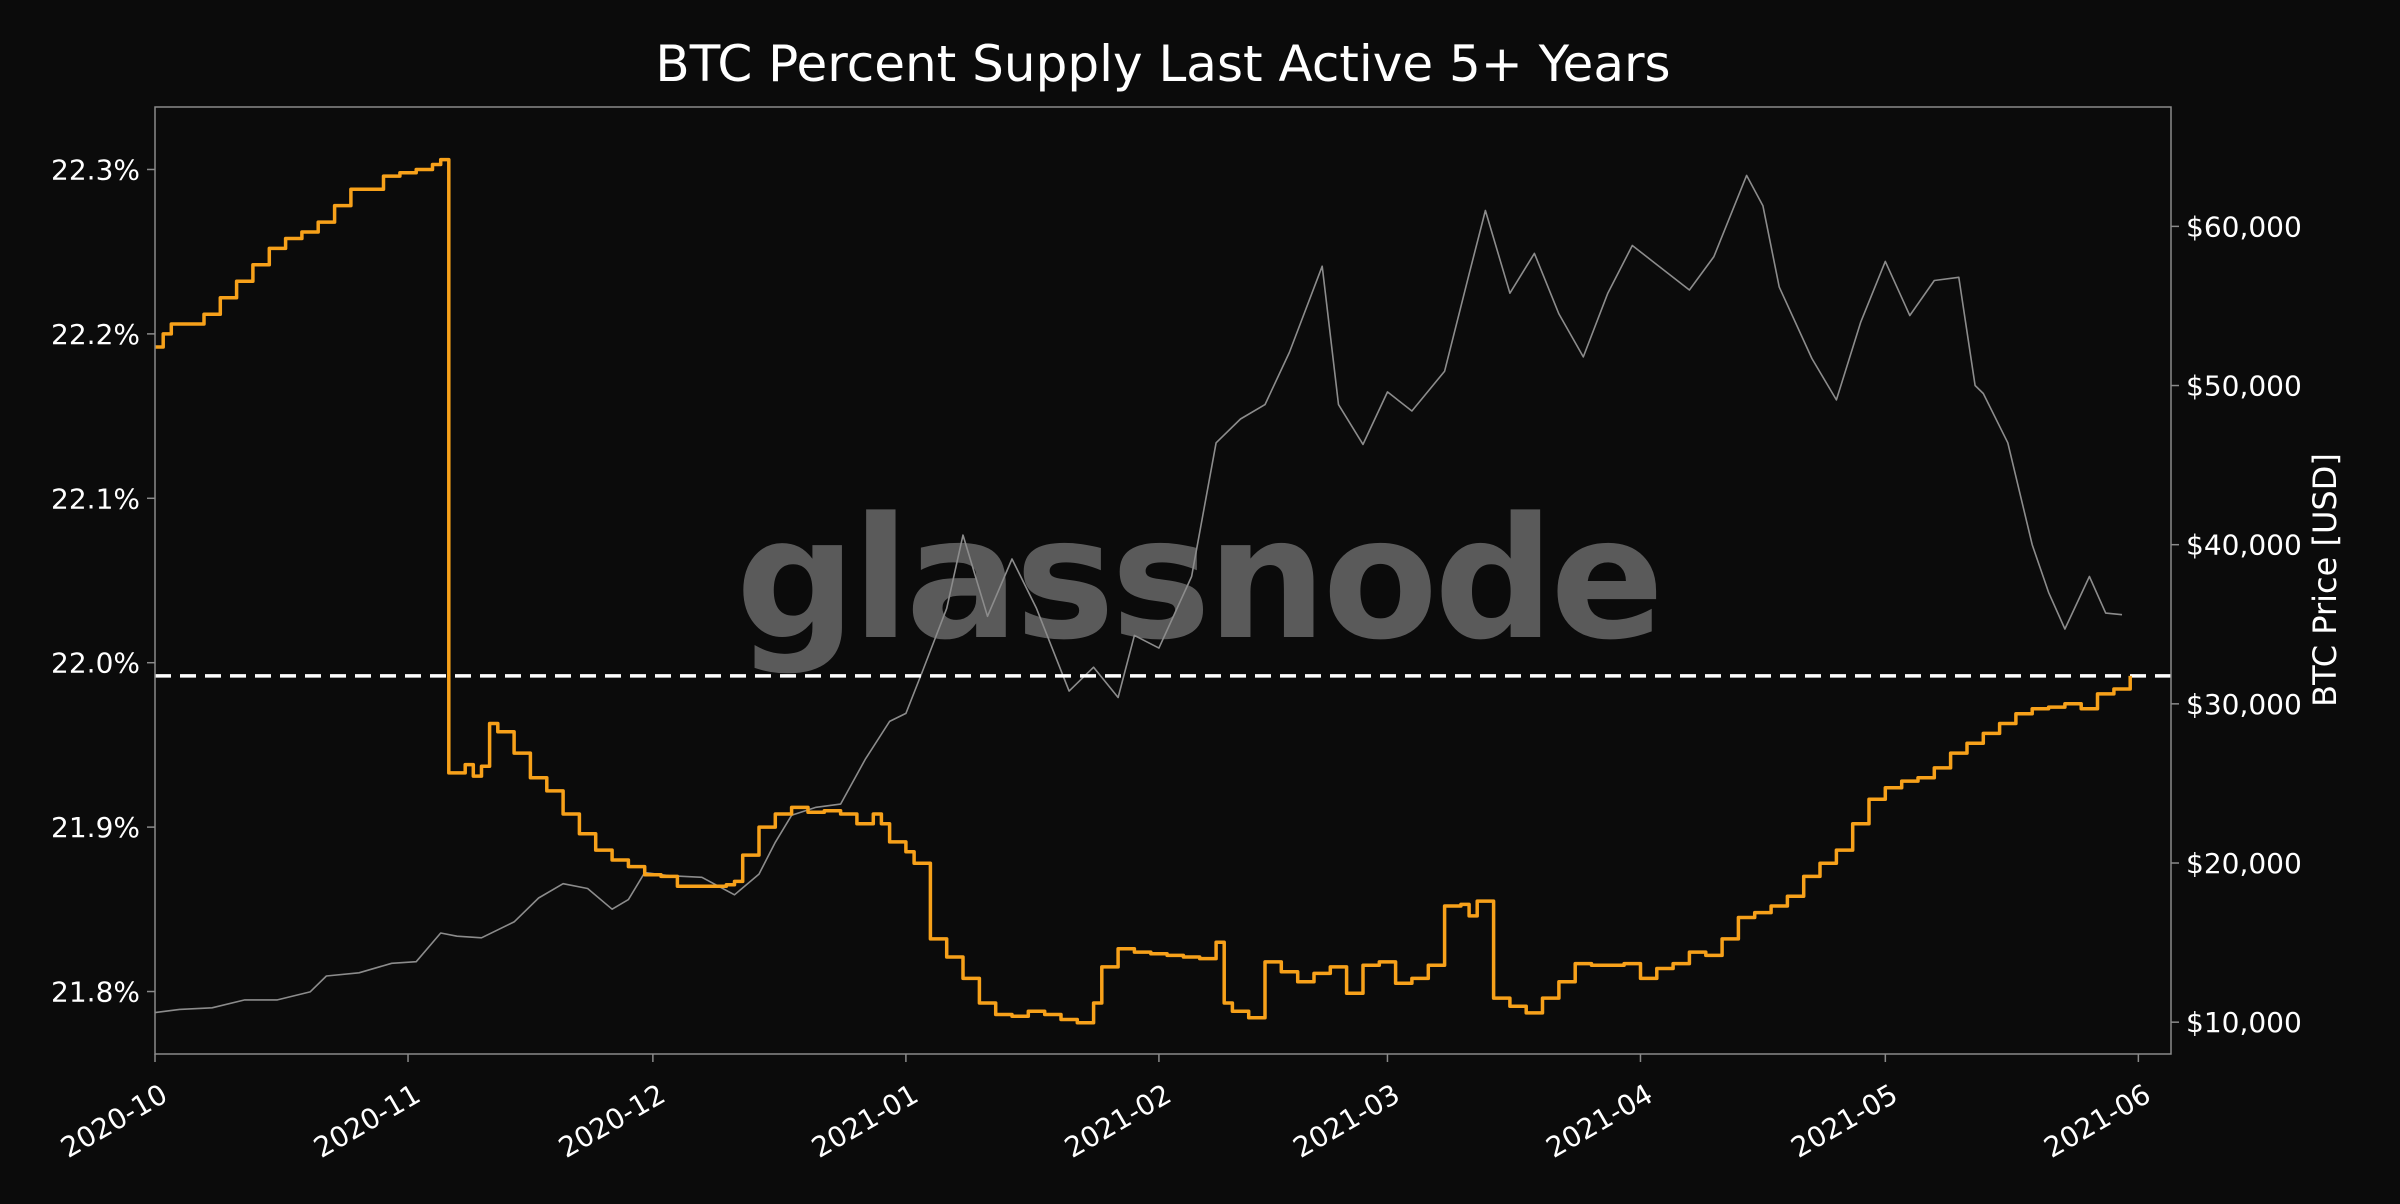 The image size is (2400, 1204). Describe the element at coordinates (95, 663) in the screenshot. I see `y-left-tick-label: 22.0%` at that location.